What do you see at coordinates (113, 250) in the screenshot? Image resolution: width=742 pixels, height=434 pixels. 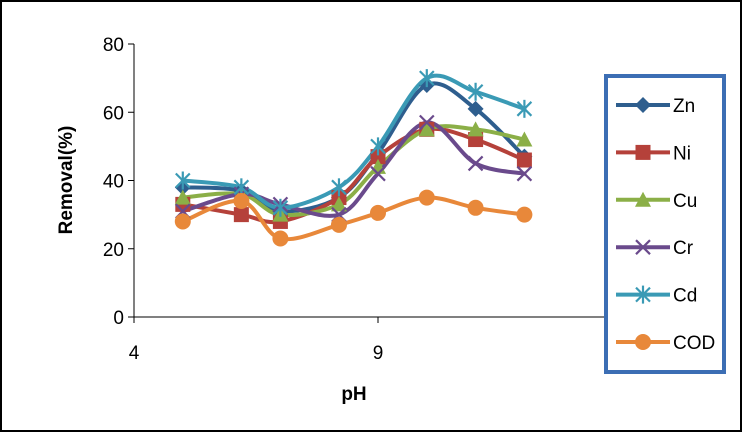 I see `y-tick-label: 20` at bounding box center [113, 250].